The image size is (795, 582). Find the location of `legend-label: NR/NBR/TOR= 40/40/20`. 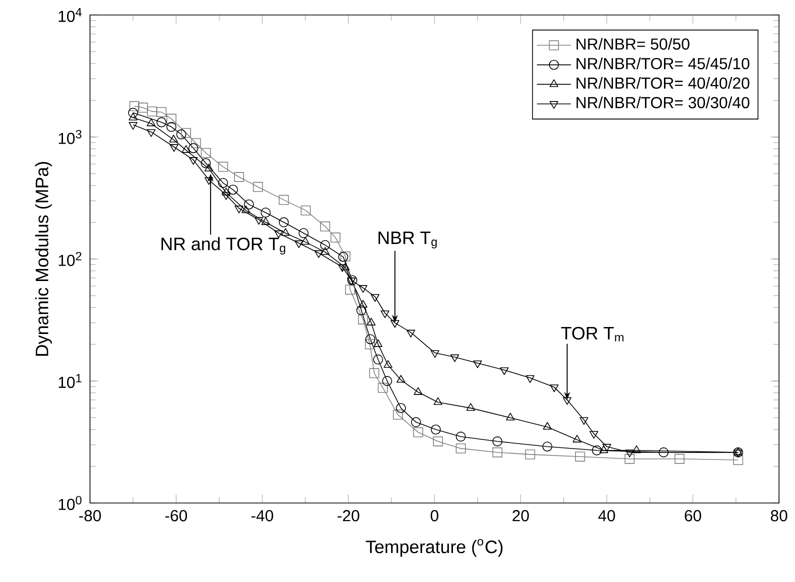

legend-label: NR/NBR/TOR= 40/40/20 is located at coordinates (663, 83).